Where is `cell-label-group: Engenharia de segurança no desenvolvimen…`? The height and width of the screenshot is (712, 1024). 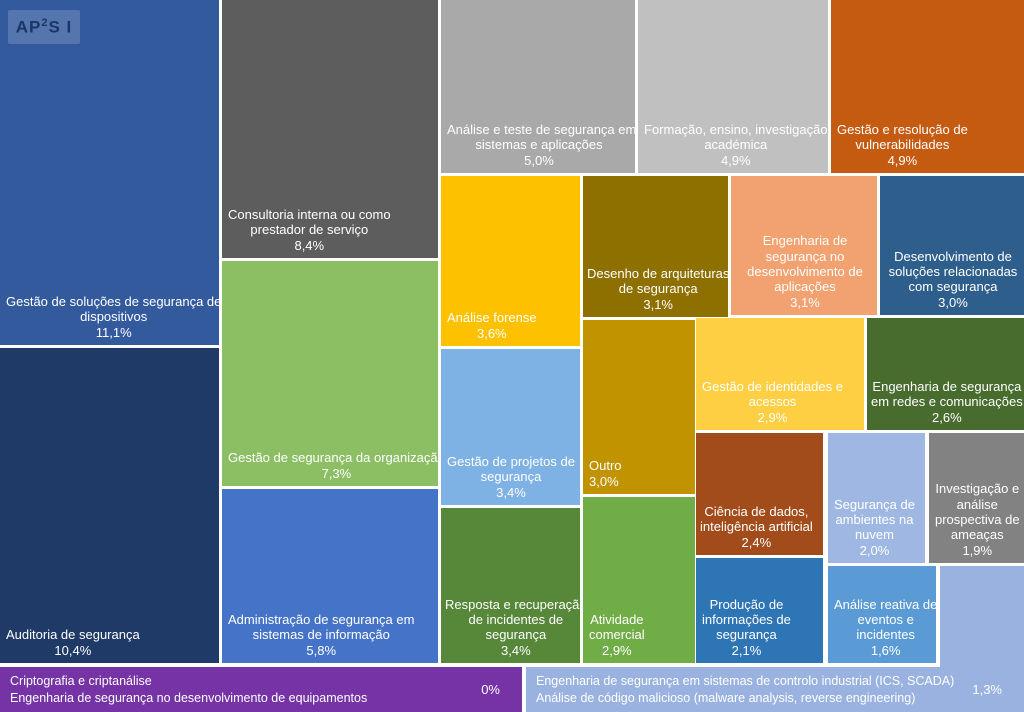
cell-label-group: Engenharia de segurança no desenvolvimen… is located at coordinates (805, 271).